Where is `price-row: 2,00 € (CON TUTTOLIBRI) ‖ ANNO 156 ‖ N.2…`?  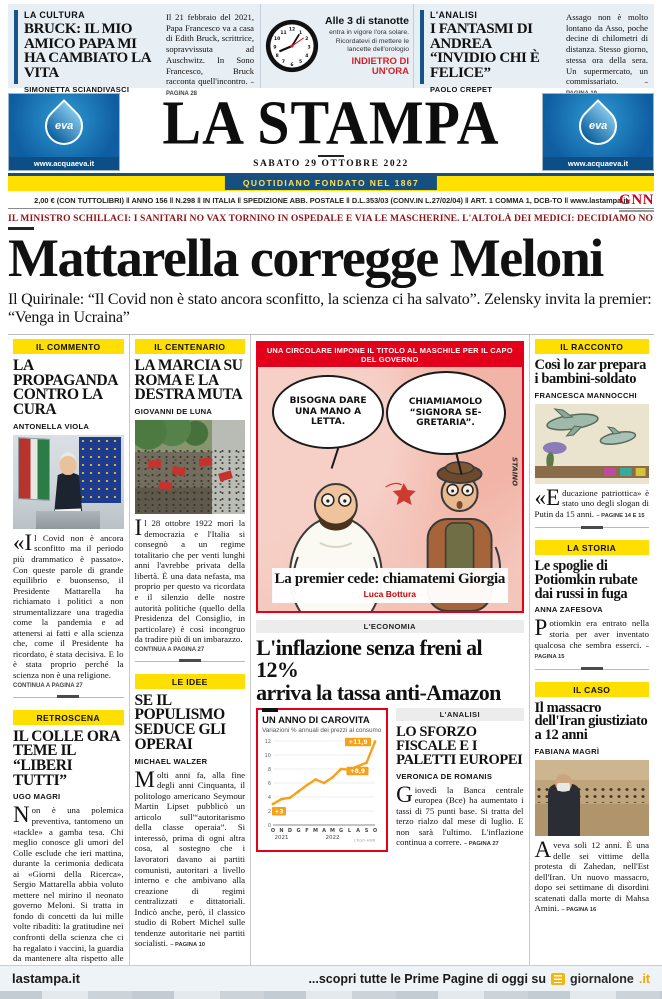
price-row: 2,00 € (CON TUTTOLIBRI) ‖ ANNO 156 ‖ N.2… is located at coordinates (331, 202).